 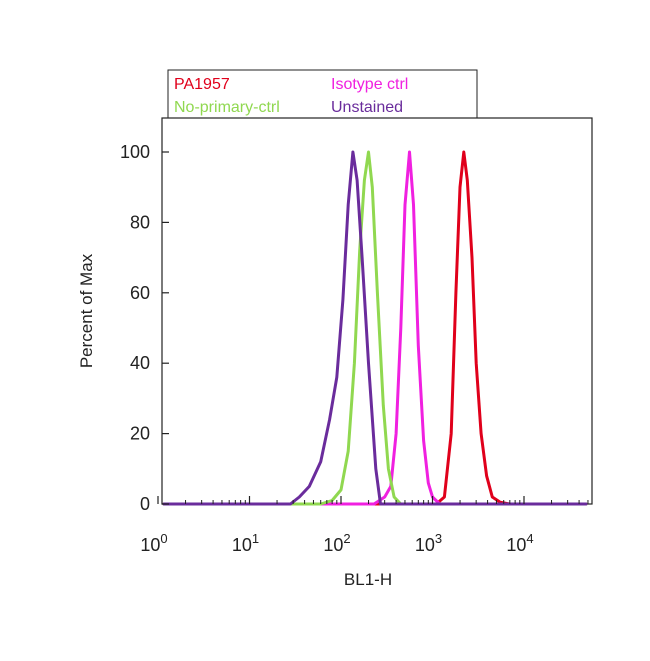 I want to click on x-axis-label: BL1-H, so click(x=368, y=579).